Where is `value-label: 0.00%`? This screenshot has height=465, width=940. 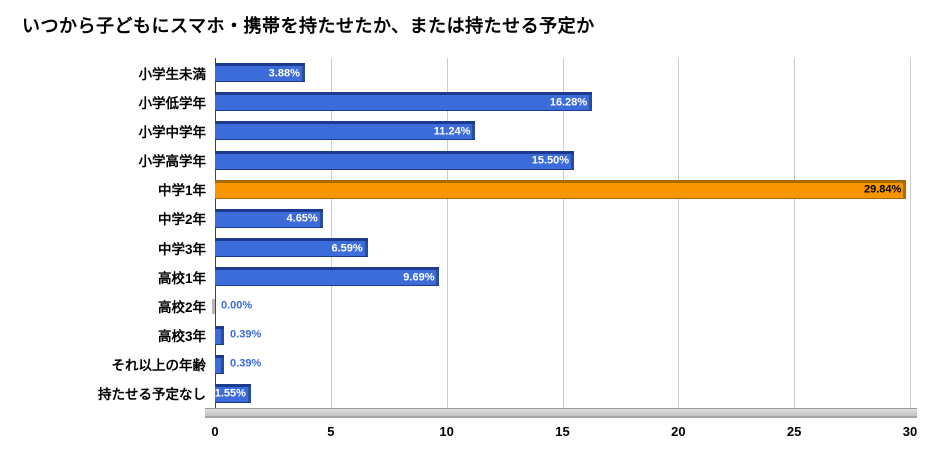 value-label: 0.00% is located at coordinates (237, 305).